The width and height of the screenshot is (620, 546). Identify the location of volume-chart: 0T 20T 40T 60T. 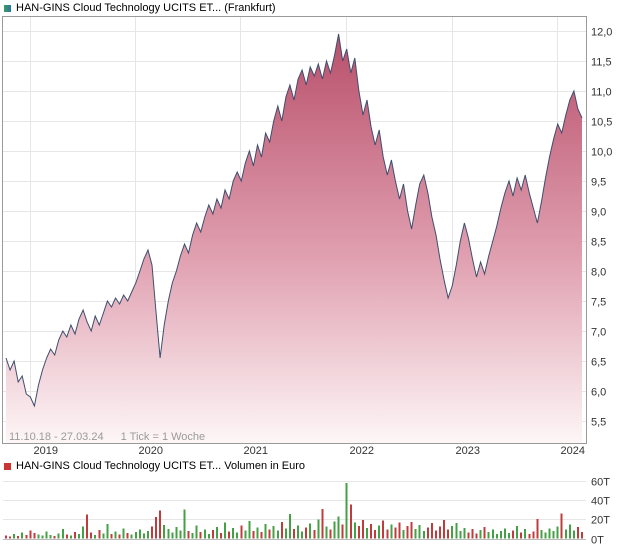
(310, 510).